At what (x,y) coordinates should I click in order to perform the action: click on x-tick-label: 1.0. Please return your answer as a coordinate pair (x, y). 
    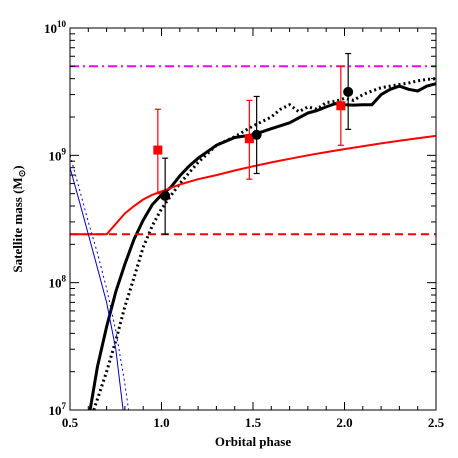
    Looking at the image, I should click on (161, 422).